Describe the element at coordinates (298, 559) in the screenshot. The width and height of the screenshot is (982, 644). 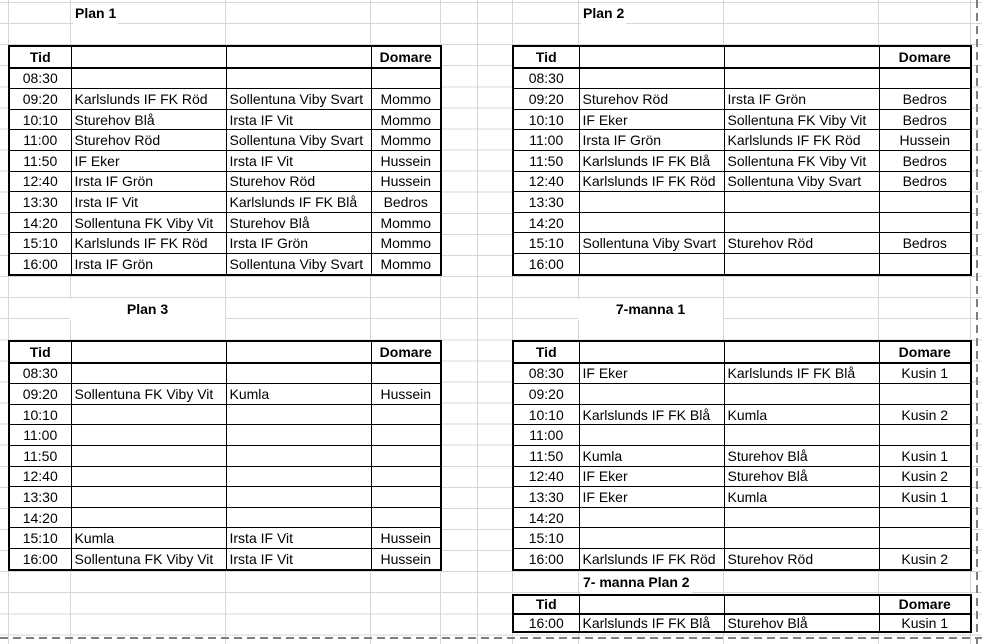
I see `away-team-cell: Irsta IF Vit` at that location.